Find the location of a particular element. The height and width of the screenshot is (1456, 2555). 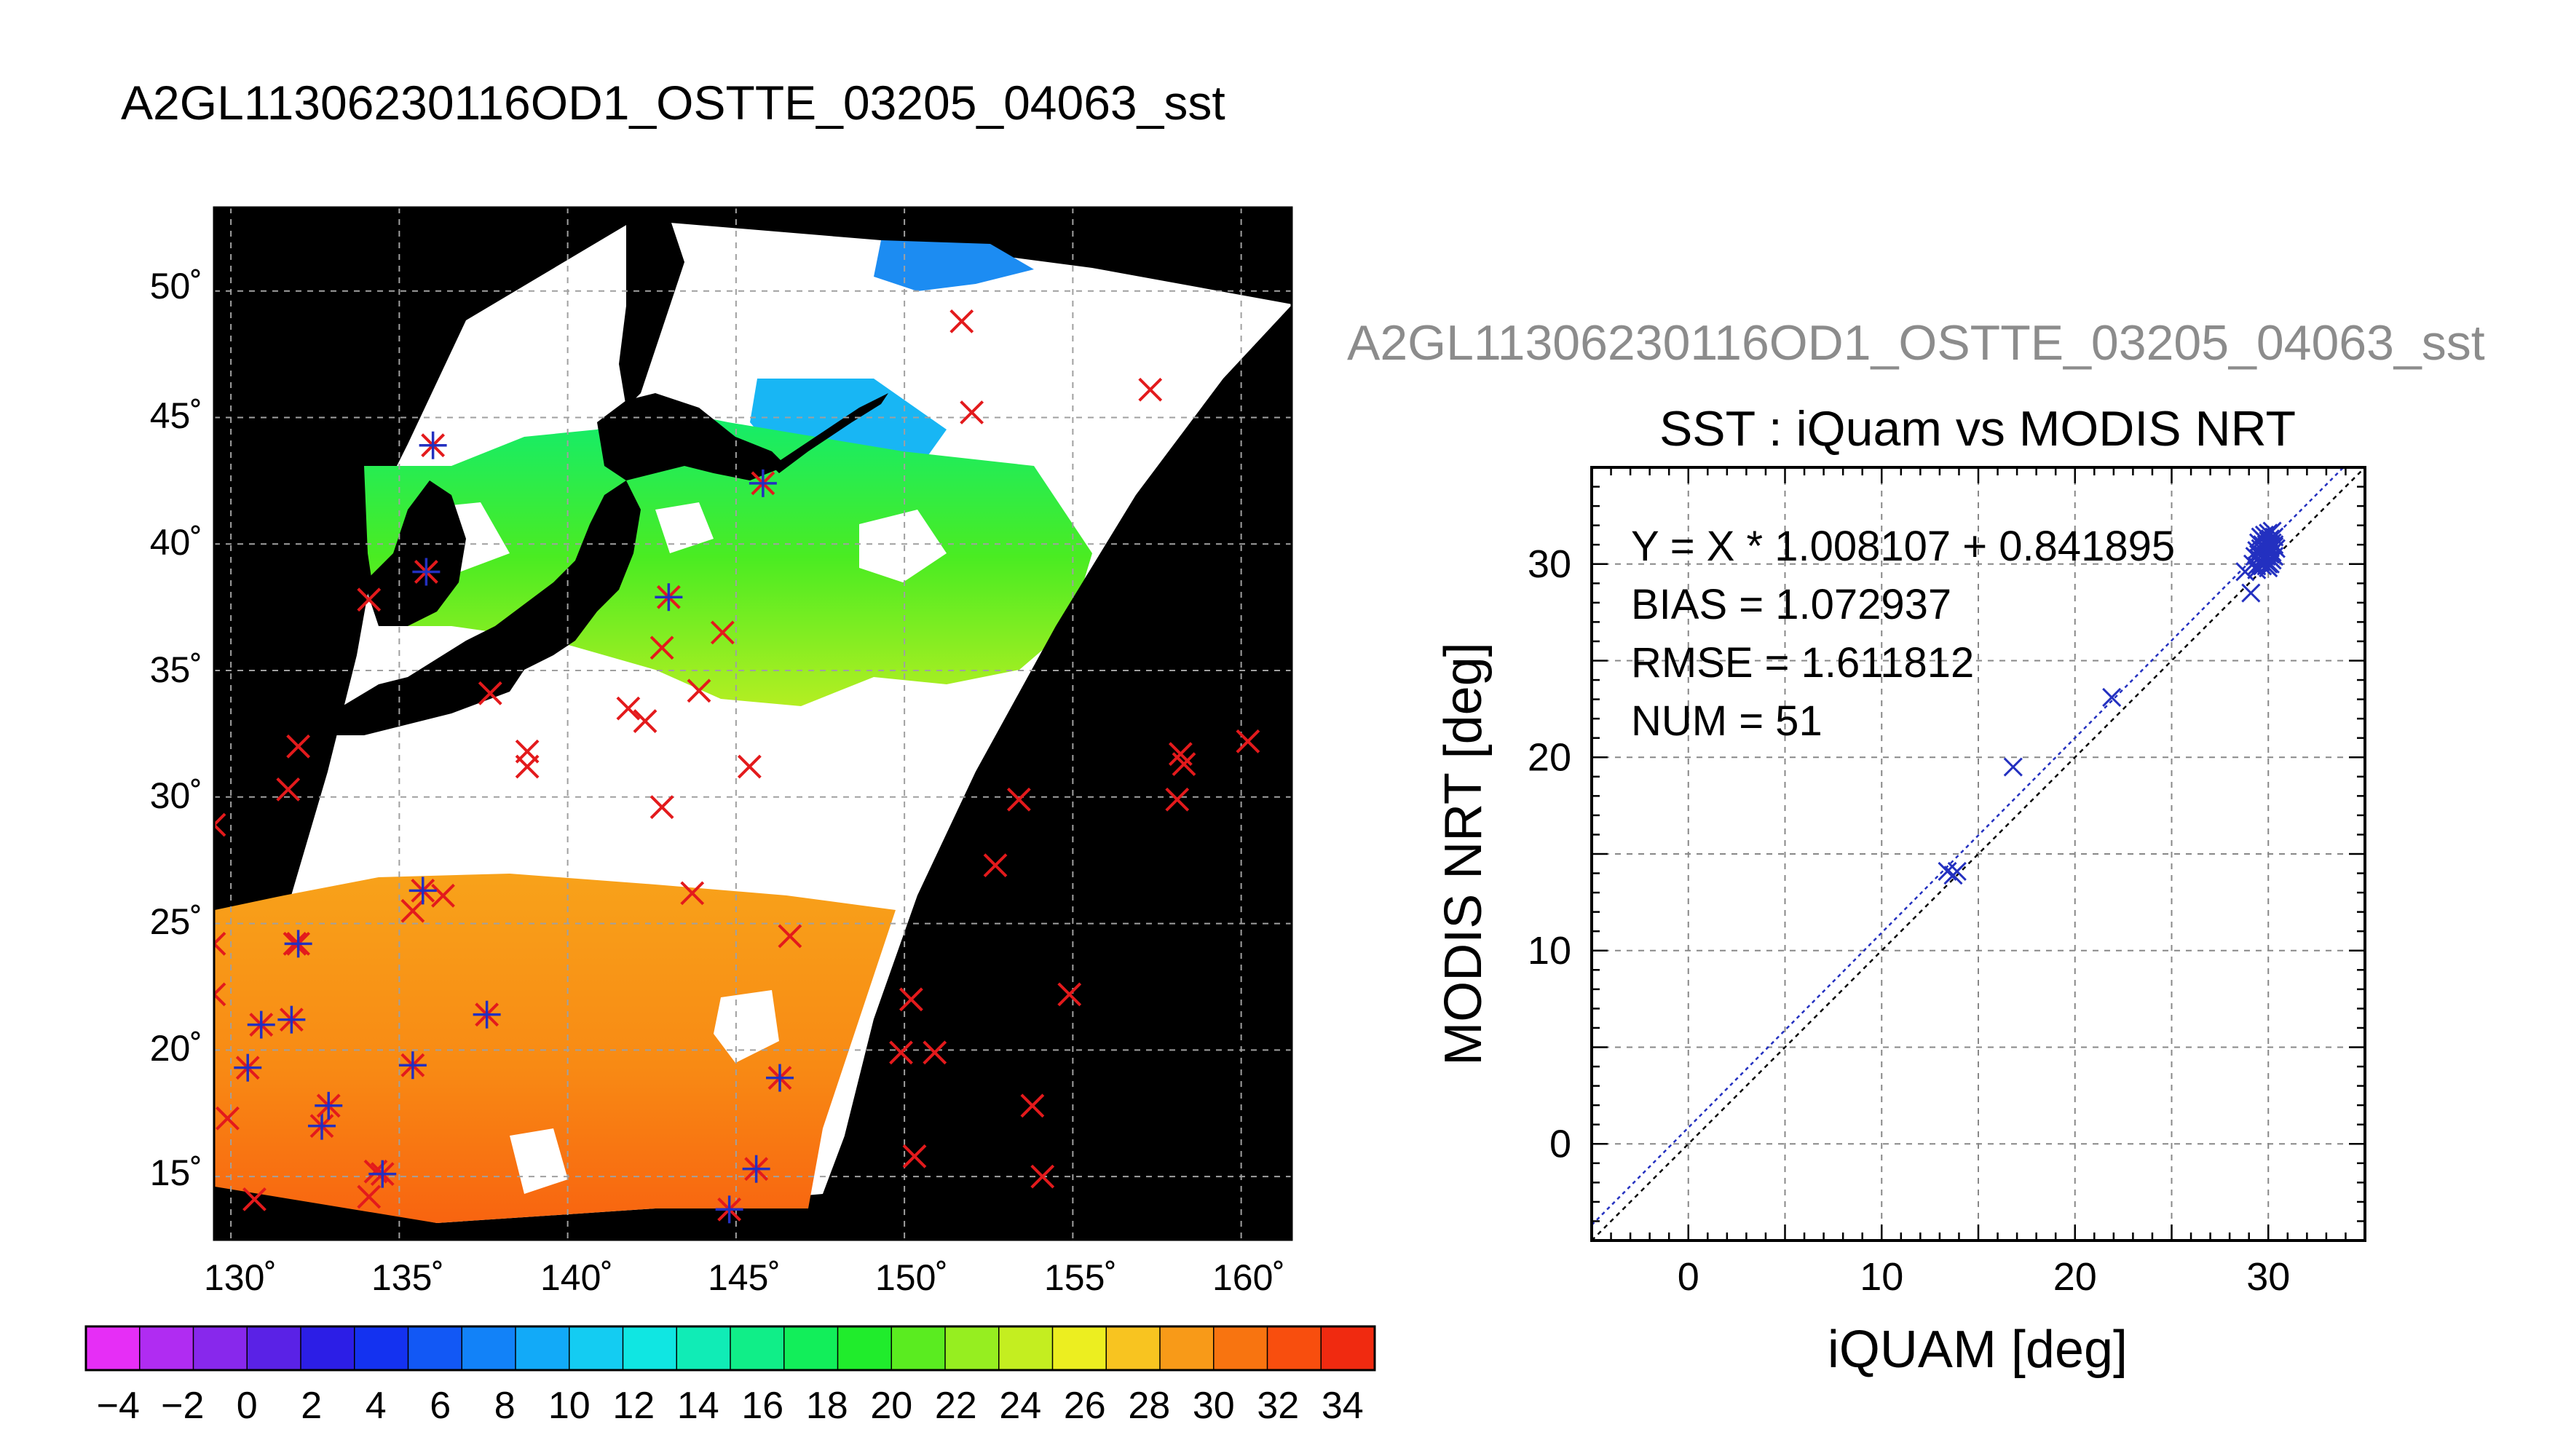

colorbar-cells is located at coordinates (730, 1348).